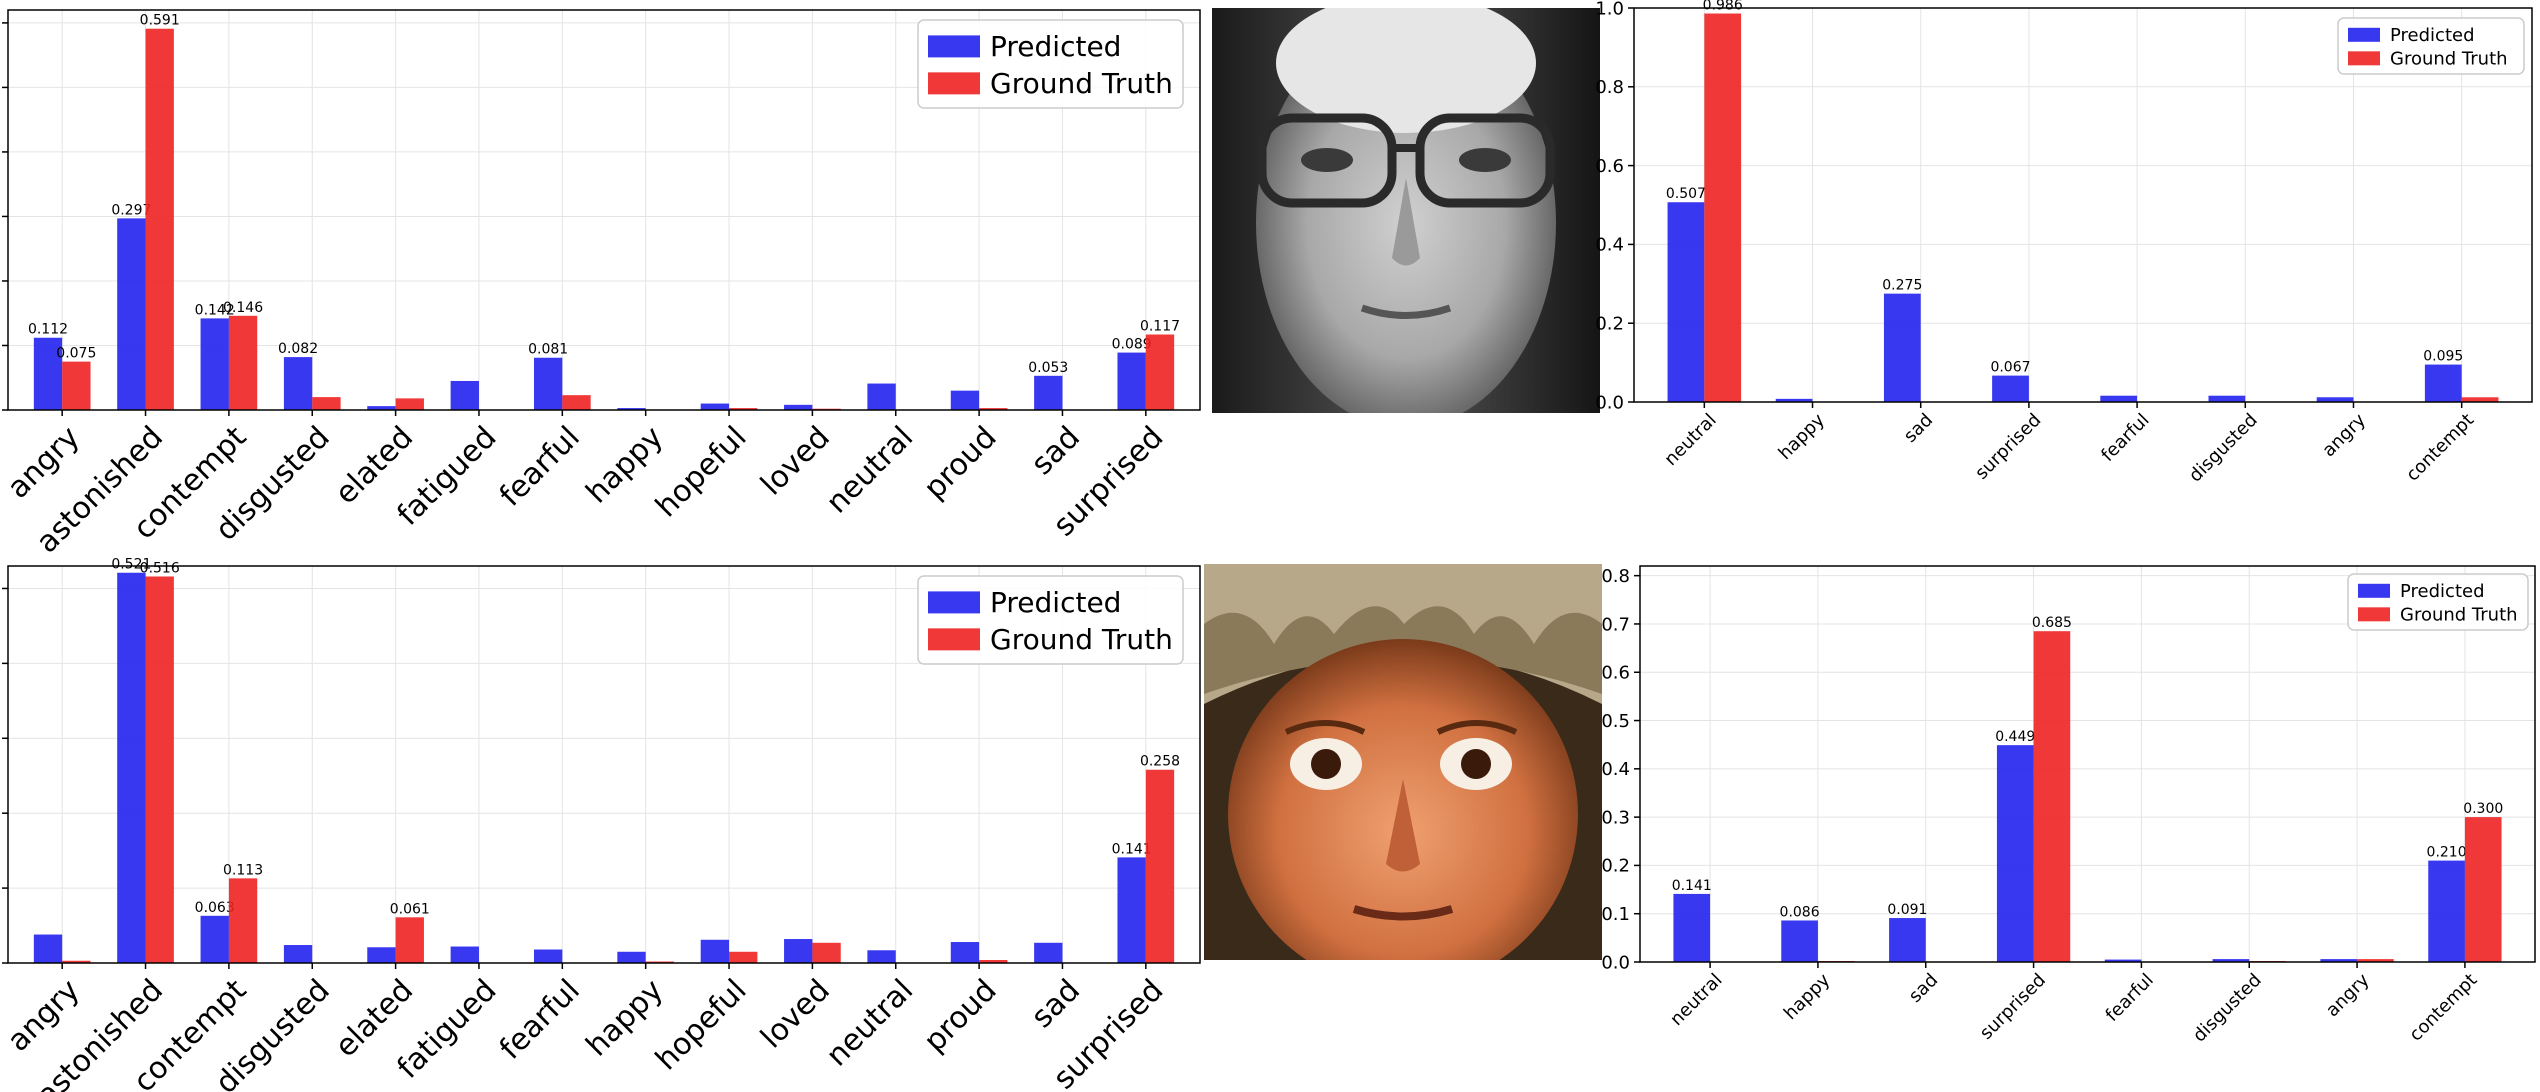 This screenshot has width=2540, height=1092. I want to click on bar-value-label: 0.146, so click(243, 308).